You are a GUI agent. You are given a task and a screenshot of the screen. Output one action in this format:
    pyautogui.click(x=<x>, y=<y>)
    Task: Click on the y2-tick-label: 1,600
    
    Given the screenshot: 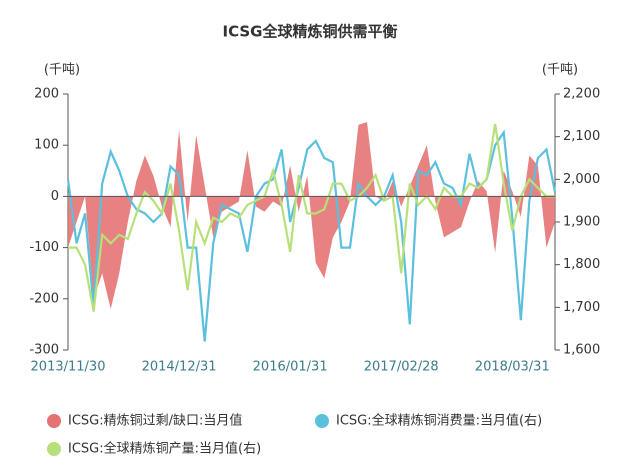 What is the action you would take?
    pyautogui.click(x=581, y=350)
    